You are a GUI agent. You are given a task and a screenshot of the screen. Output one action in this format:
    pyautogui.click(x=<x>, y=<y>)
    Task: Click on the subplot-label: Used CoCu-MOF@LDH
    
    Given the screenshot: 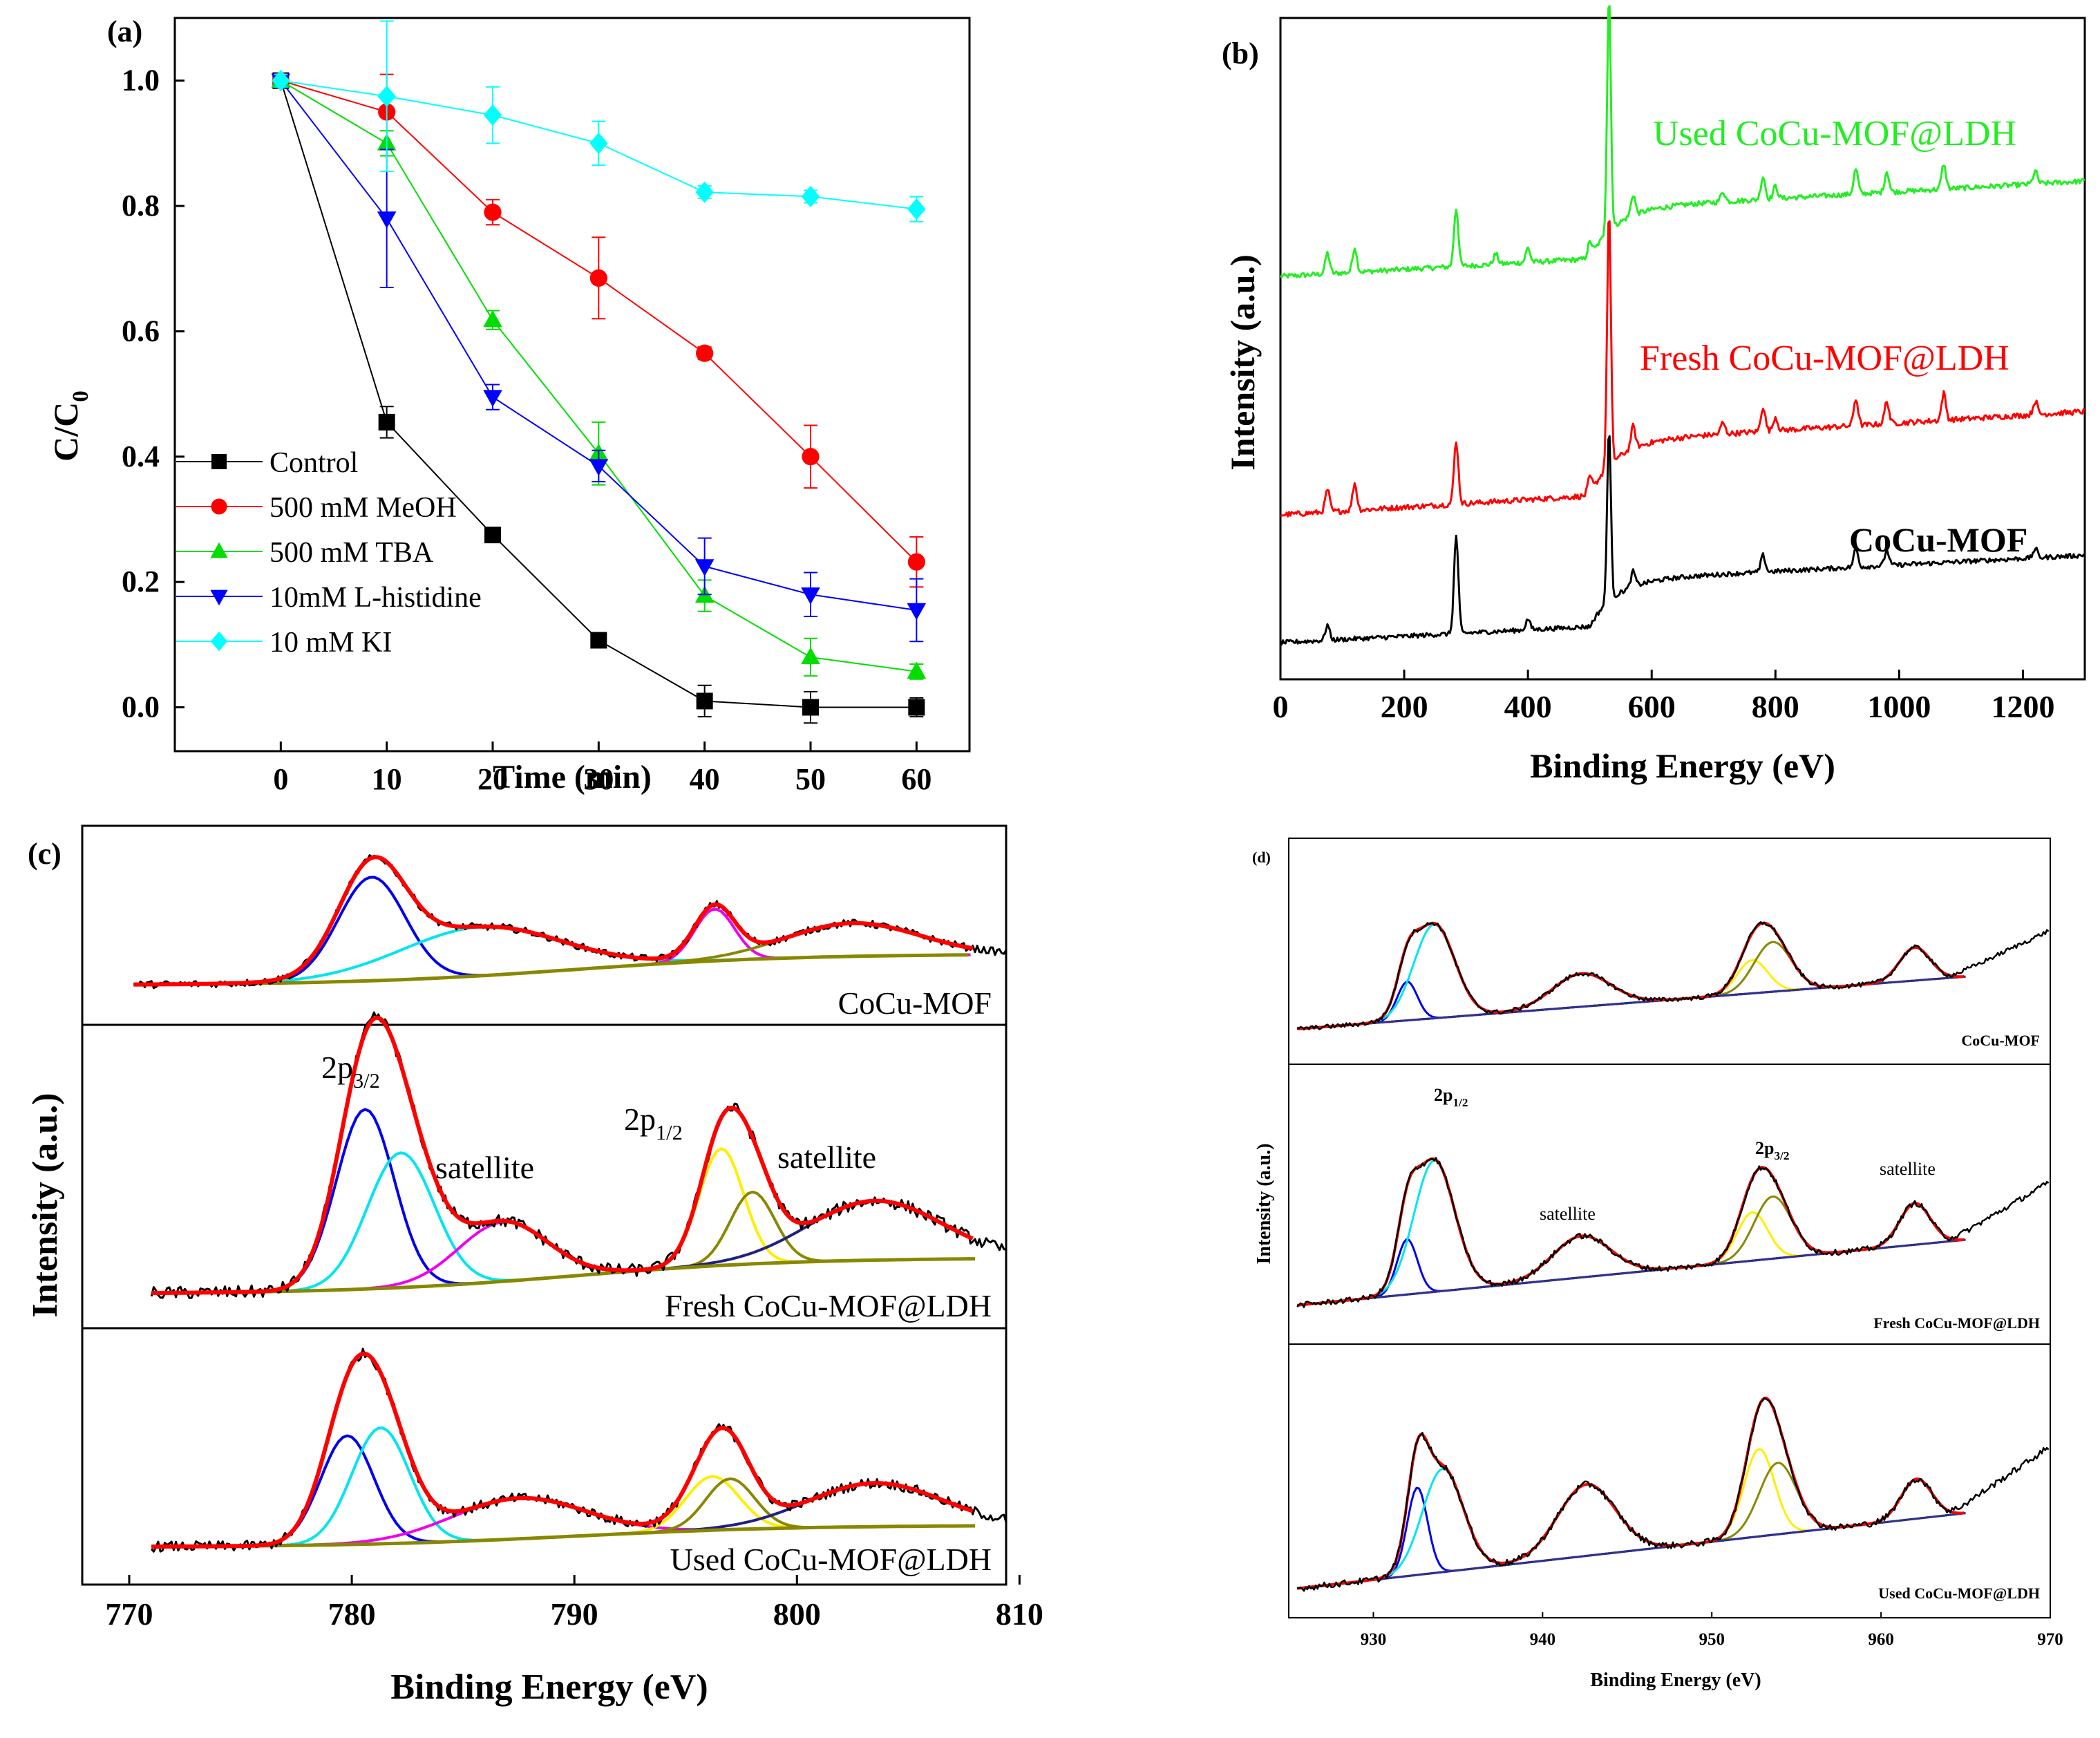 What is the action you would take?
    pyautogui.click(x=1959, y=1594)
    